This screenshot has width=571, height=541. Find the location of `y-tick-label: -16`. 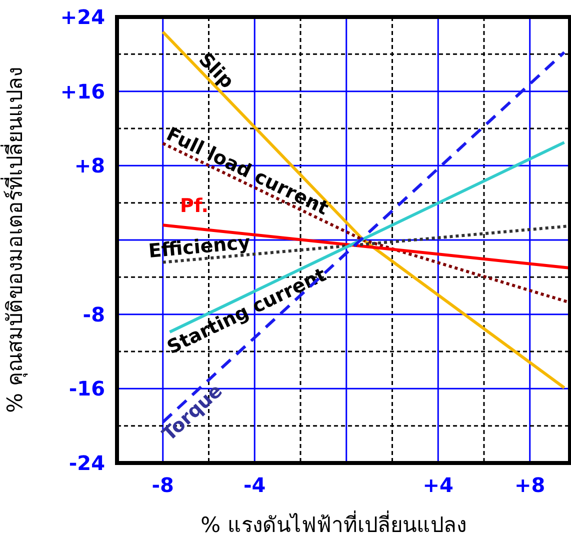

y-tick-label: -16 is located at coordinates (86, 388).